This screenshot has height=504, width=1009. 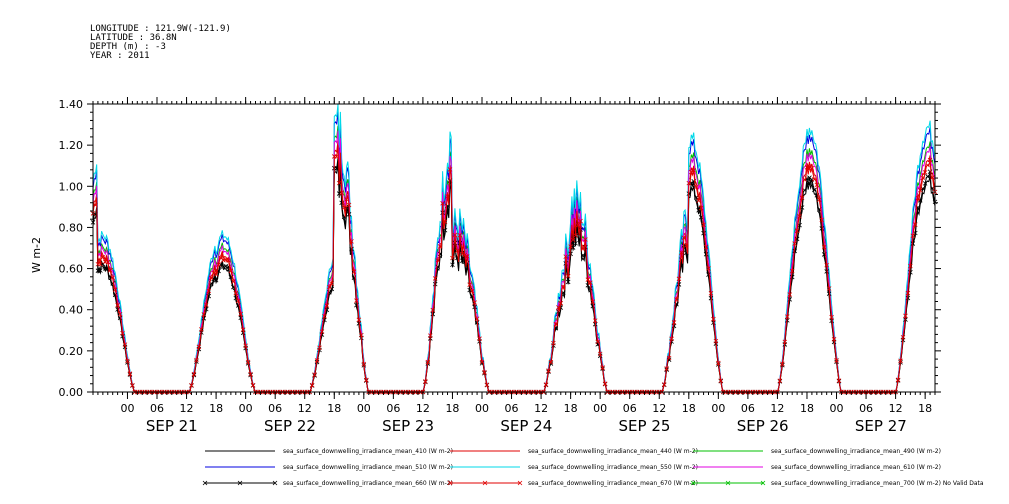 I want to click on y-tick-label: 0.80, so click(x=71, y=227).